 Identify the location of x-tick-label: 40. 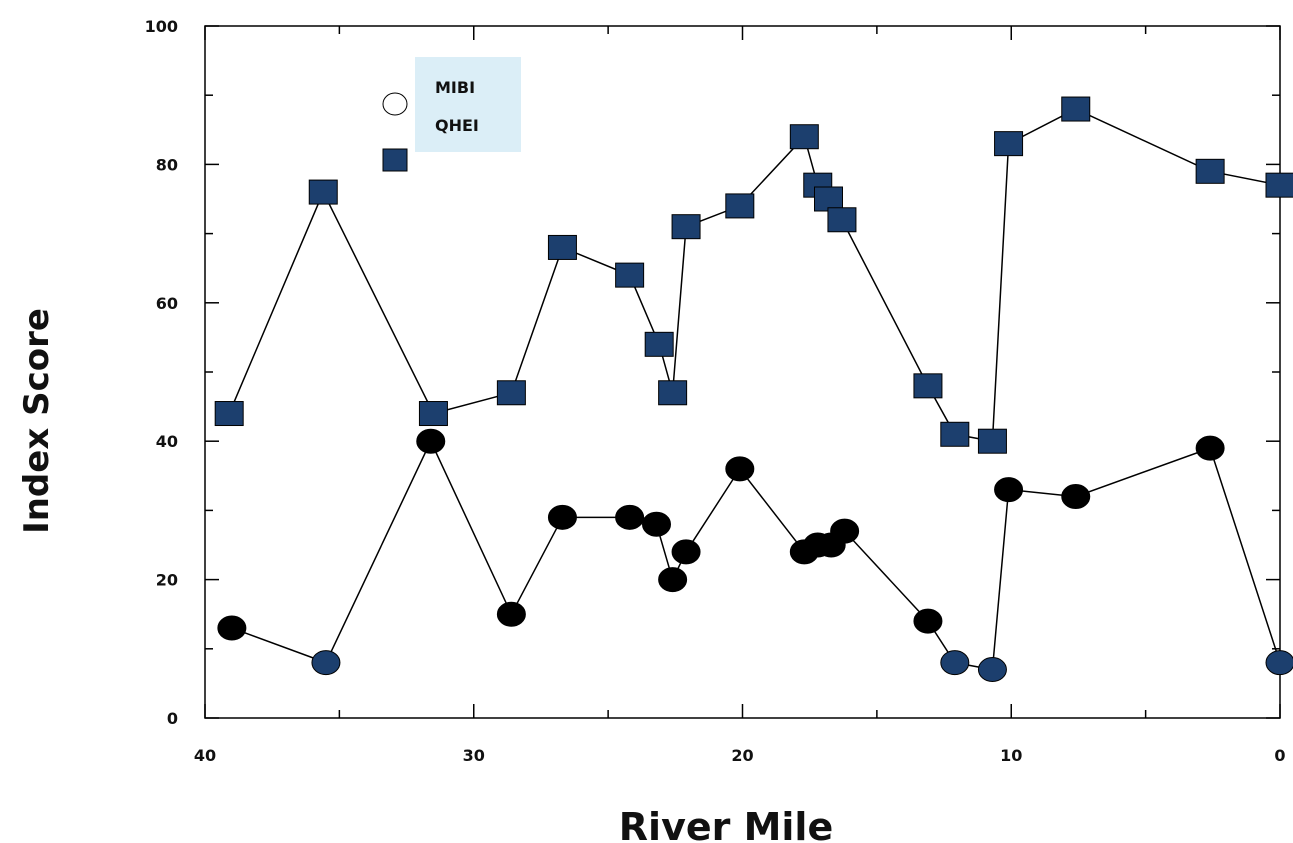
(205, 755).